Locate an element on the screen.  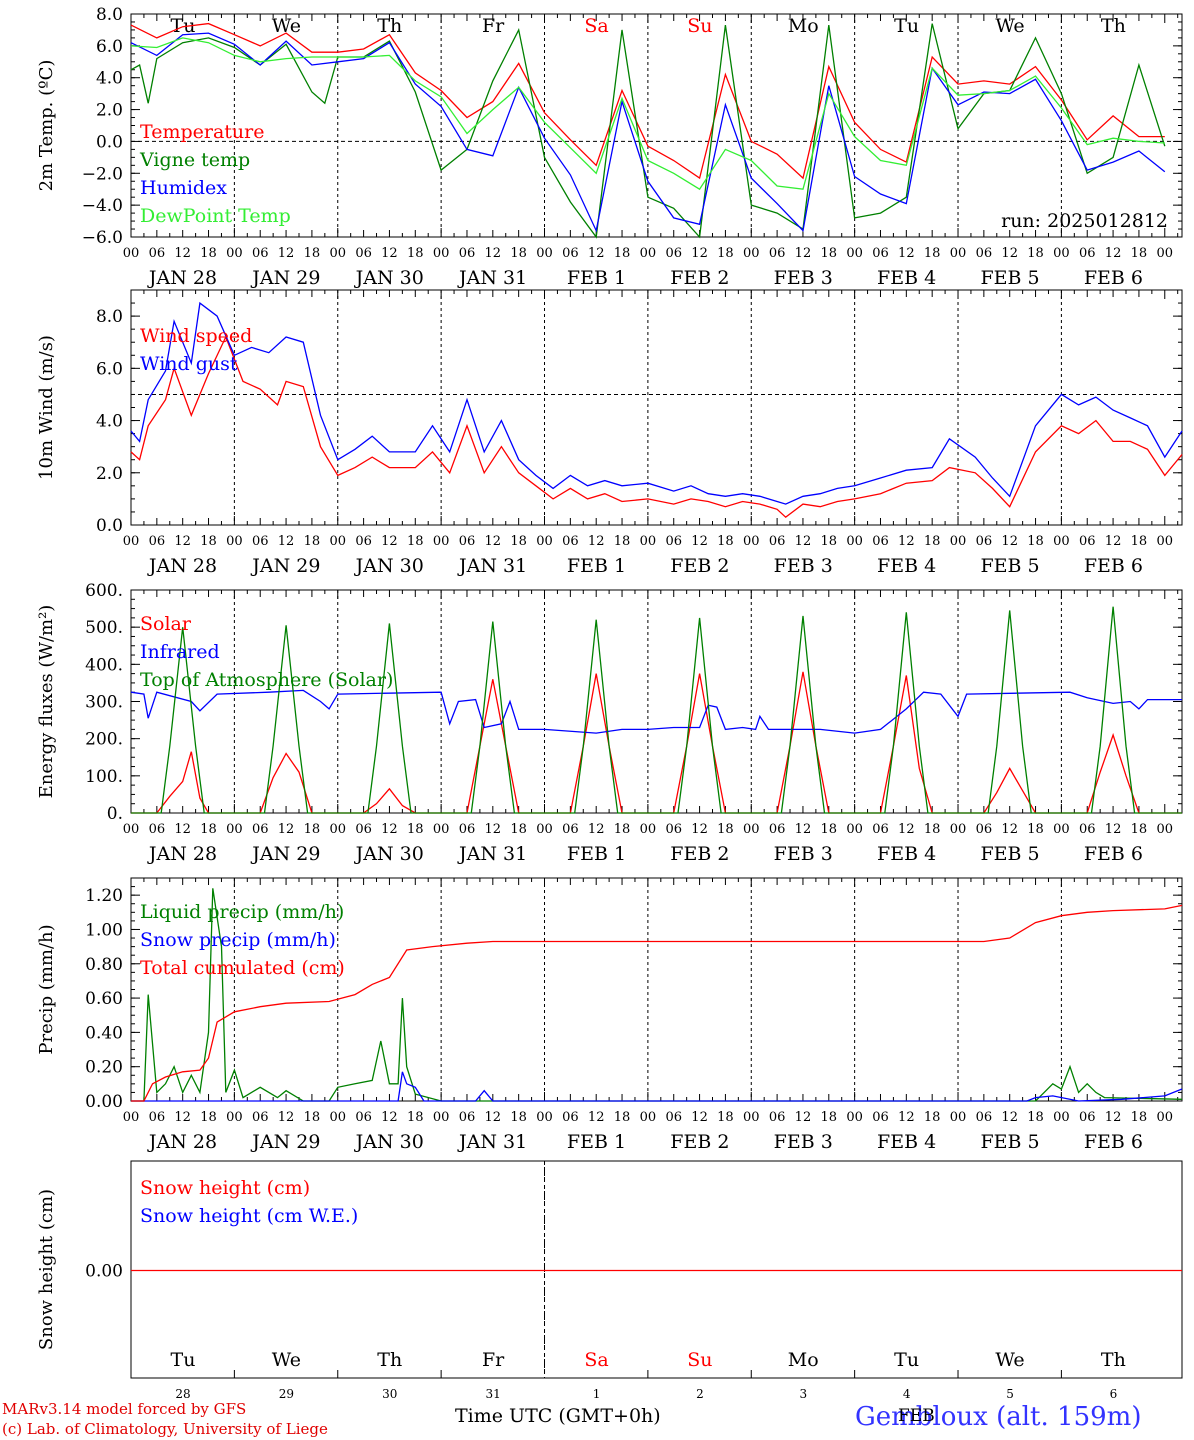
legend-entry: DewPoint Temp is located at coordinates (215, 216).